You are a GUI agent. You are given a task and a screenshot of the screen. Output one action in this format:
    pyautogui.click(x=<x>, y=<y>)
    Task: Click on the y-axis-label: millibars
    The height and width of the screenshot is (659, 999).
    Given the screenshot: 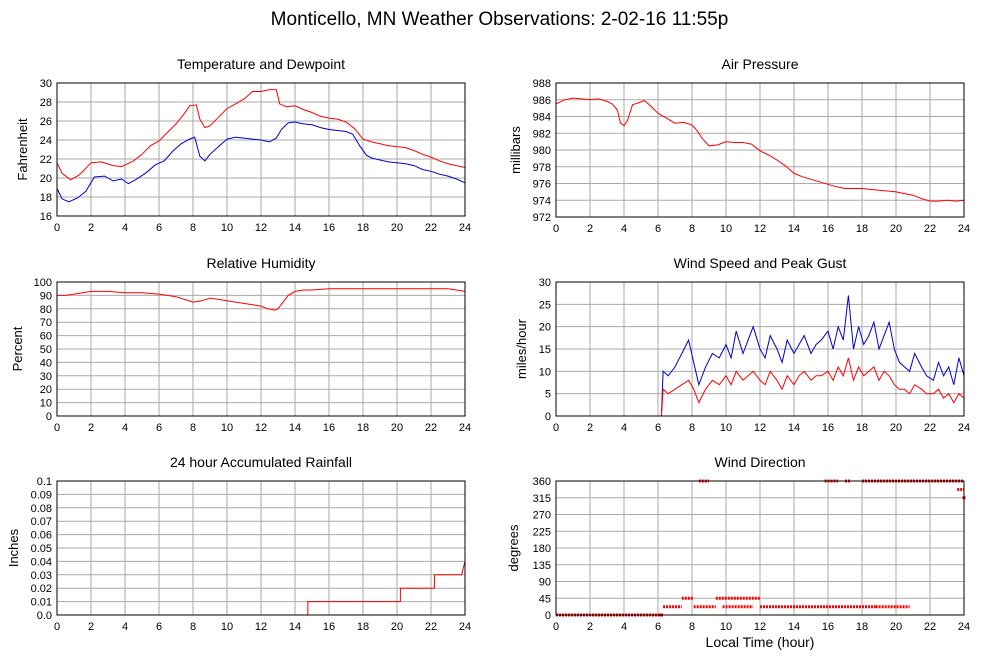 What is the action you would take?
    pyautogui.click(x=515, y=150)
    